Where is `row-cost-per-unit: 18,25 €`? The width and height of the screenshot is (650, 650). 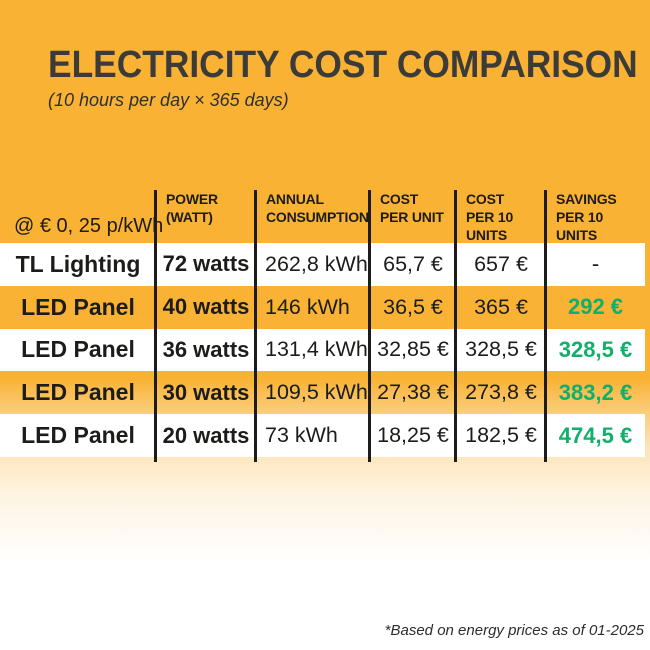 row-cost-per-unit: 18,25 € is located at coordinates (413, 435).